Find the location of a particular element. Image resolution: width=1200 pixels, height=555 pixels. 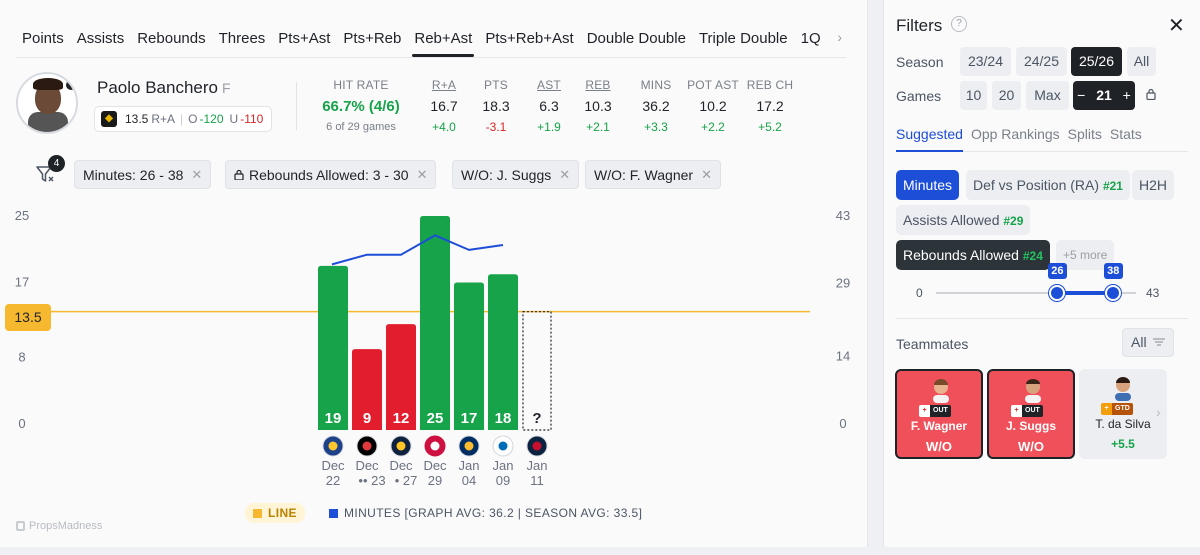

tab-assists: Assists is located at coordinates (100, 38).